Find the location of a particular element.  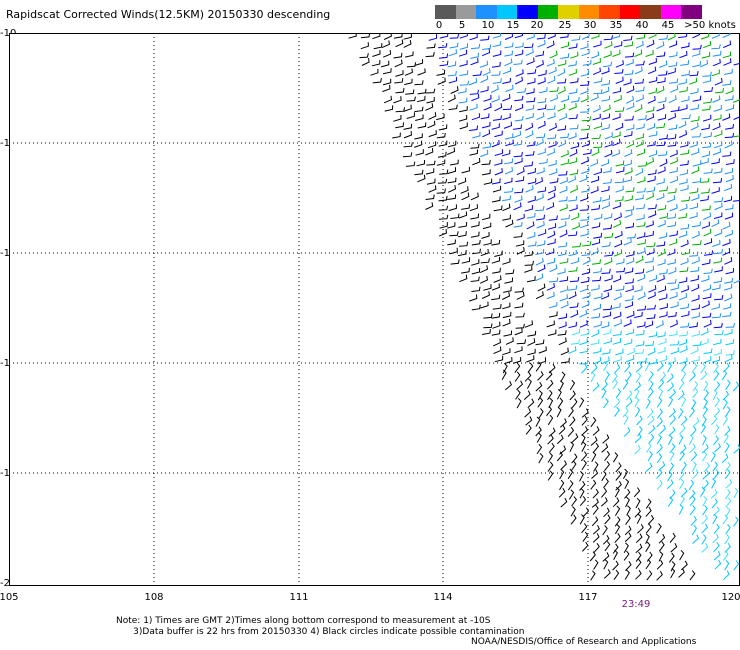

lon-label-105: 105 is located at coordinates (9, 597).